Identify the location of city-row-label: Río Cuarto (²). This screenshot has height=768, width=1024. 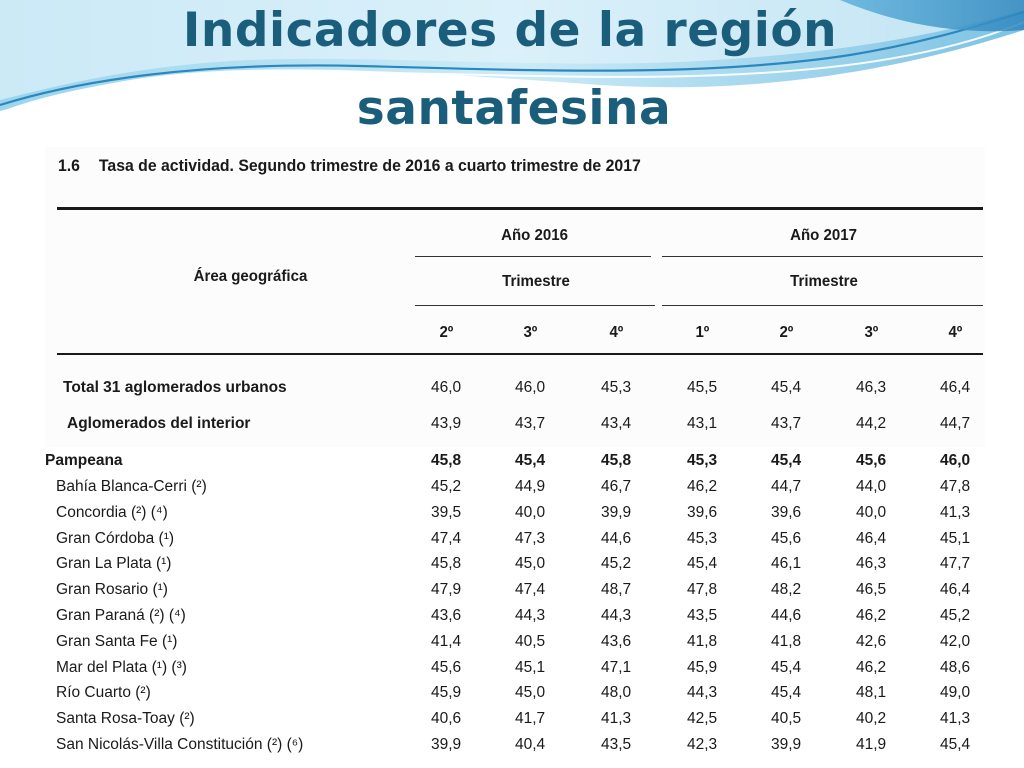
(103, 692).